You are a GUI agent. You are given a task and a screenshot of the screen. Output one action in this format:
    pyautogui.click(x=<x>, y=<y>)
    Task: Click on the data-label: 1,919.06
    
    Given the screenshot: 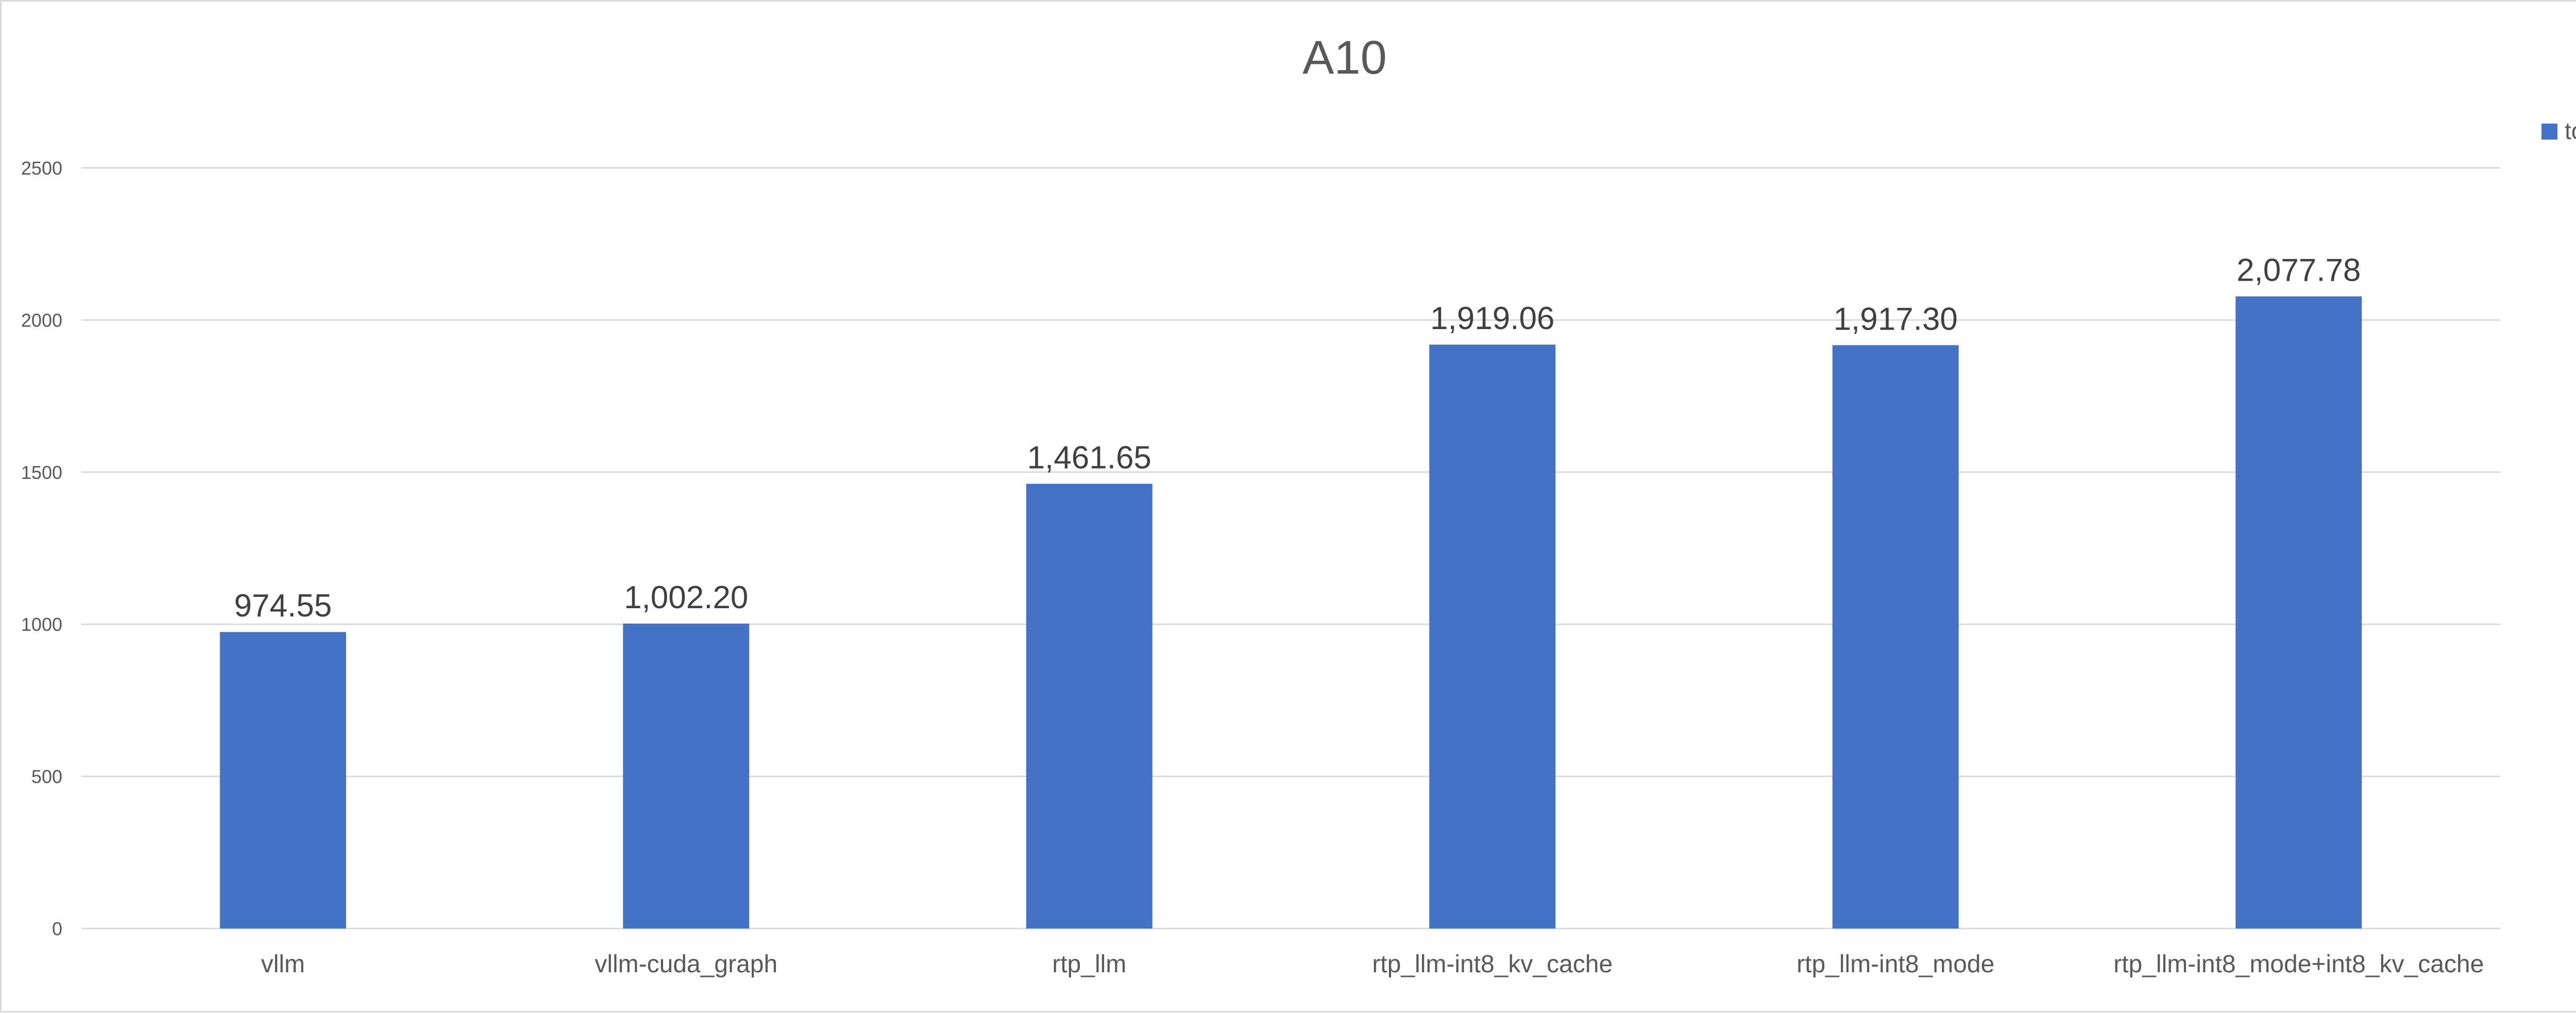 What is the action you would take?
    pyautogui.click(x=1492, y=318)
    